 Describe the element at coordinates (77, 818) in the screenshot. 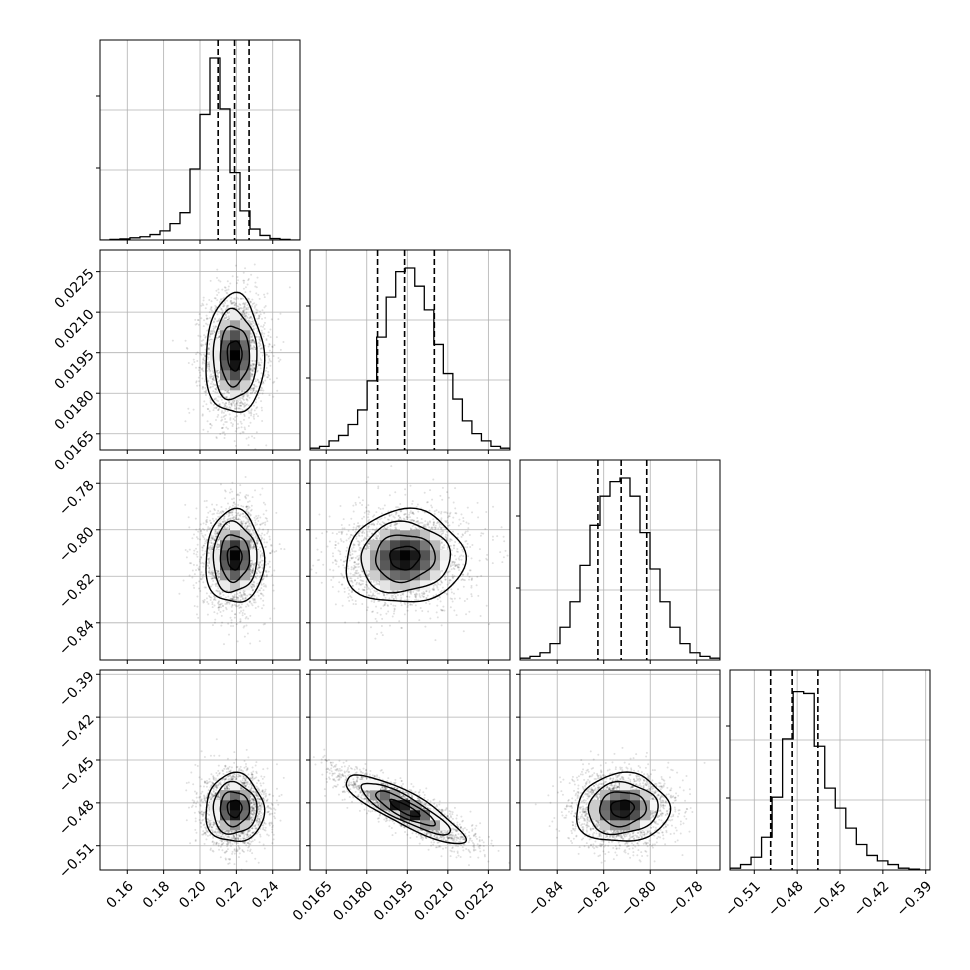

I see `y-tick-label: −0.48` at that location.